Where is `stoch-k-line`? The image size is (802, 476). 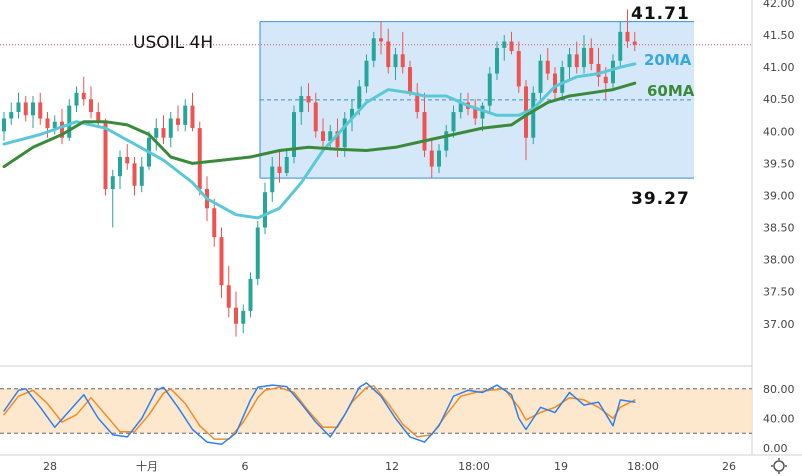 stoch-k-line is located at coordinates (319, 414).